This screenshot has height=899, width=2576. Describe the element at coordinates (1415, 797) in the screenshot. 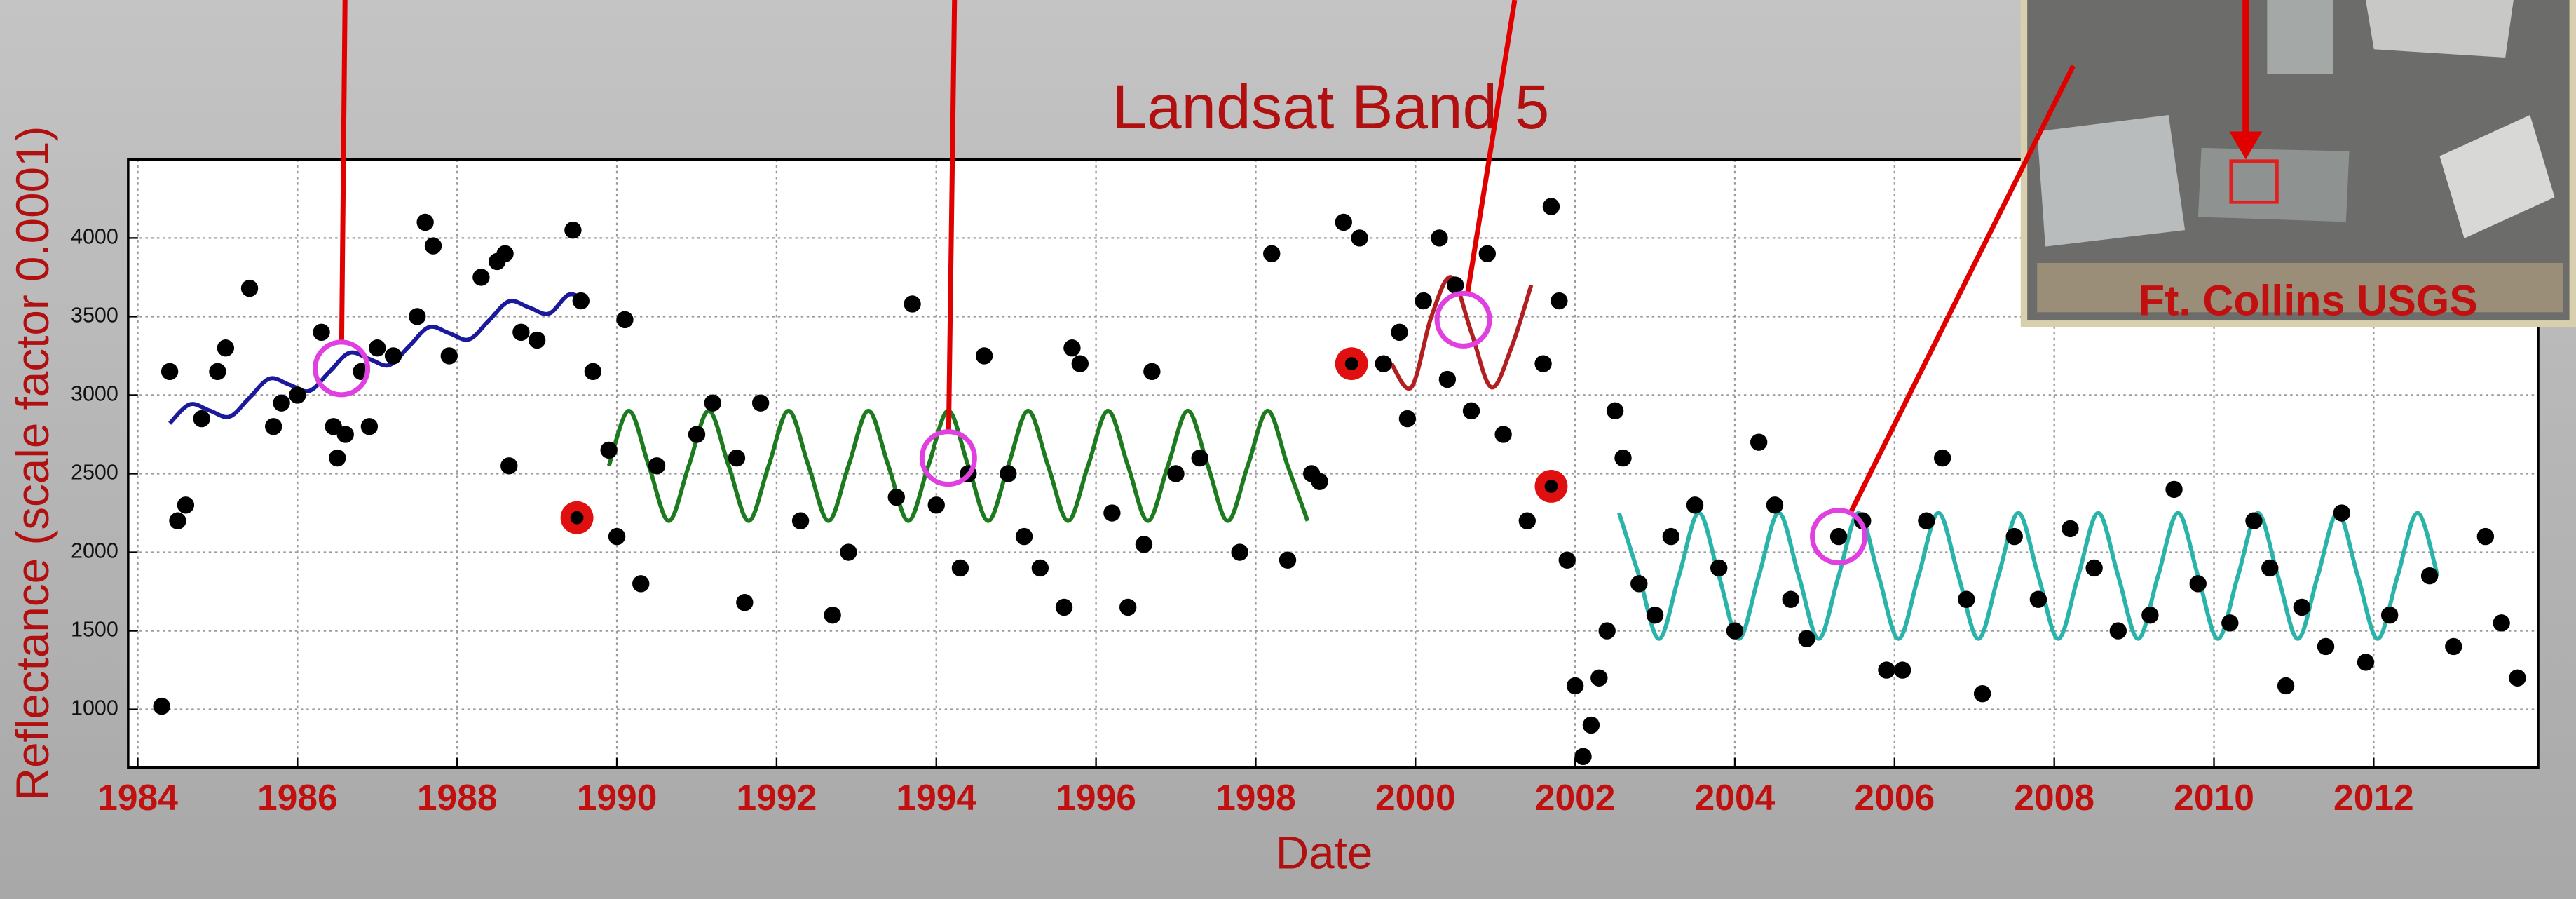

I see `x-tick-label: 2000` at that location.